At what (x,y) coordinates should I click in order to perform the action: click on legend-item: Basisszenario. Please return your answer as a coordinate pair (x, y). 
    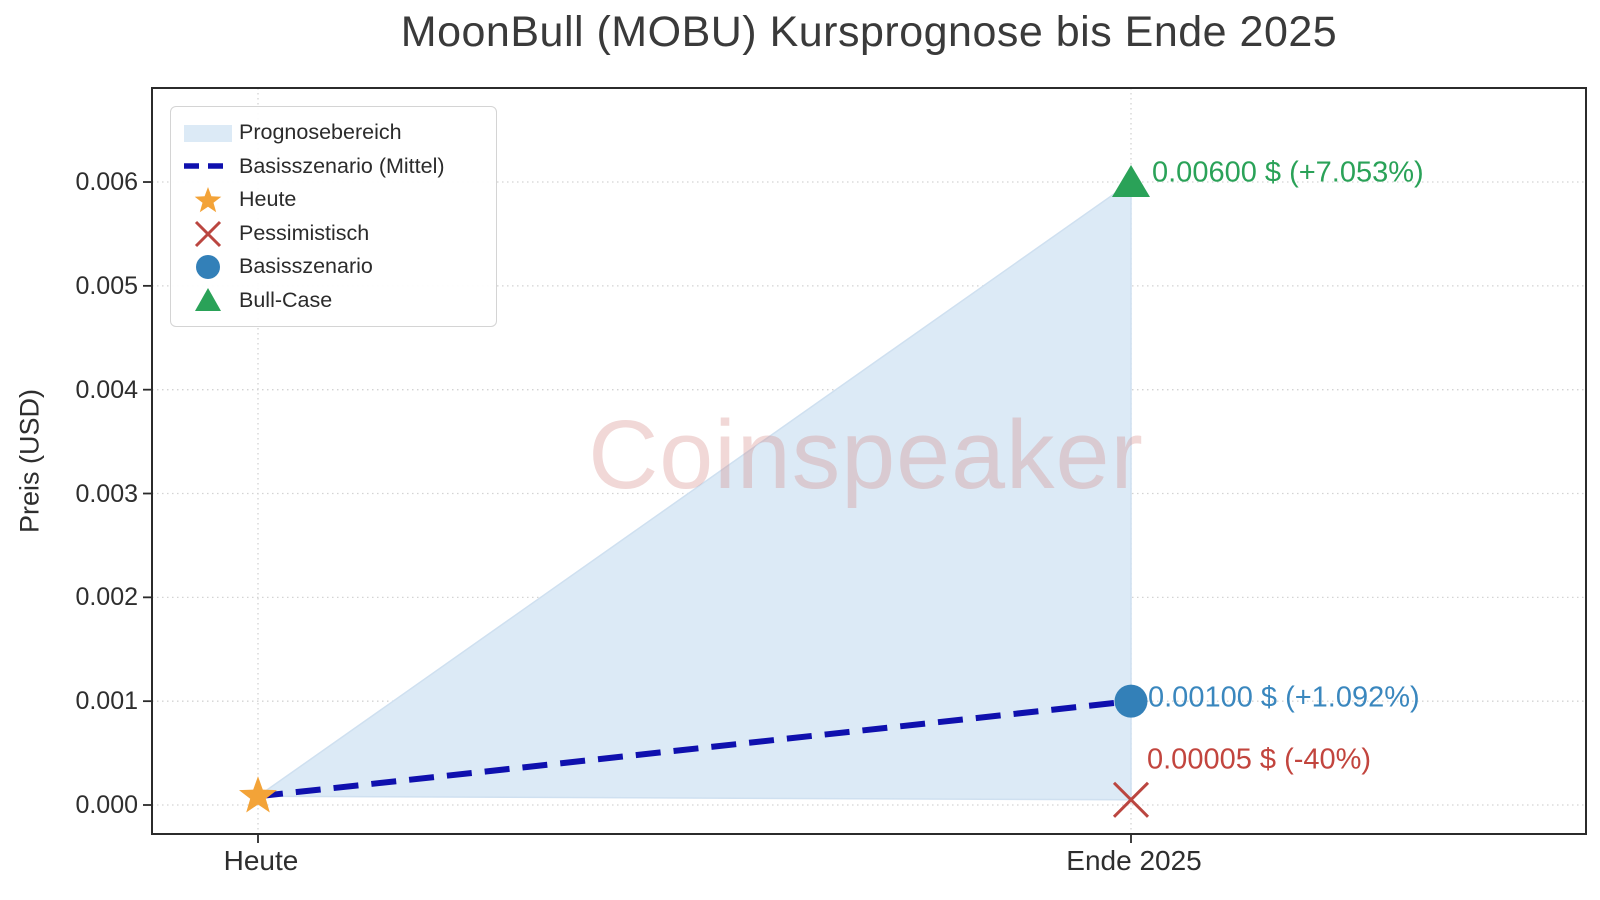
    Looking at the image, I should click on (331, 267).